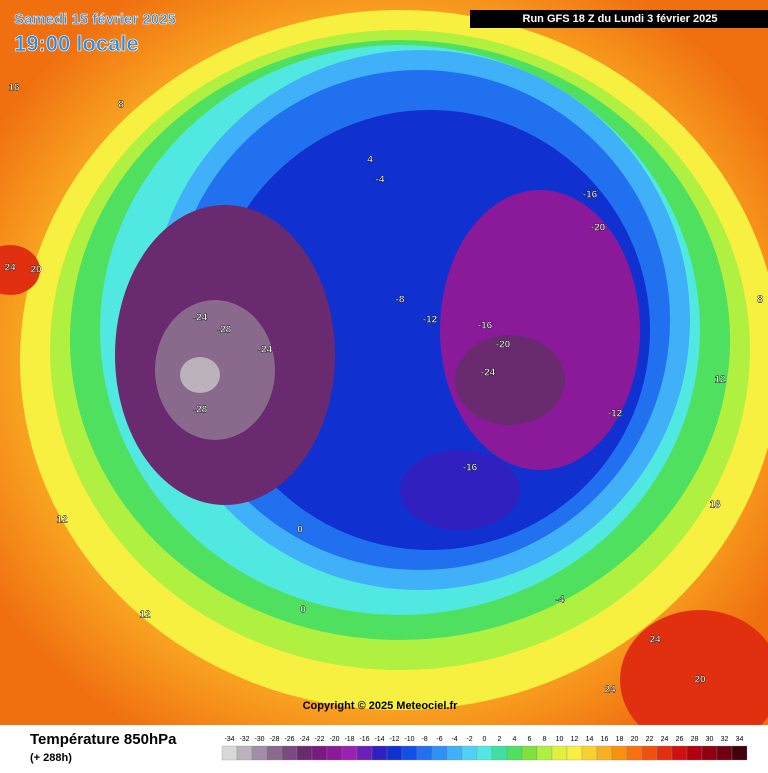  Describe the element at coordinates (95, 19) in the screenshot. I see `date-label: Samedi 15 février 2025` at that location.